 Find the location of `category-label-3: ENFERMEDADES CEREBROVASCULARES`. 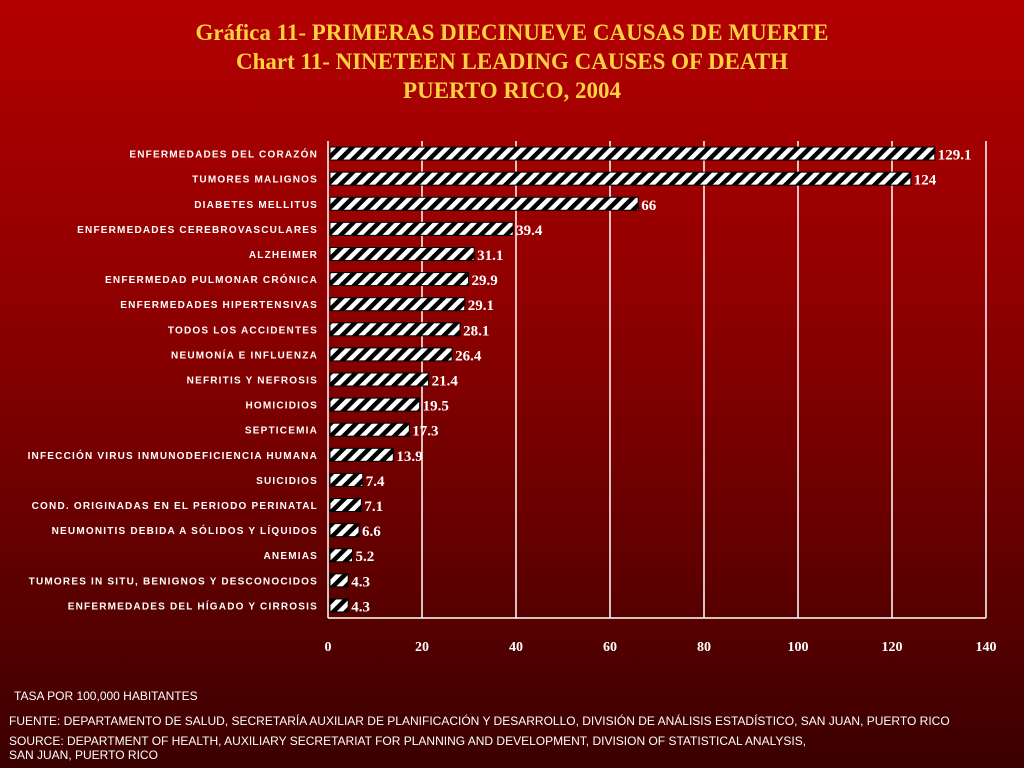

category-label-3: ENFERMEDADES CEREBROVASCULARES is located at coordinates (197, 230).